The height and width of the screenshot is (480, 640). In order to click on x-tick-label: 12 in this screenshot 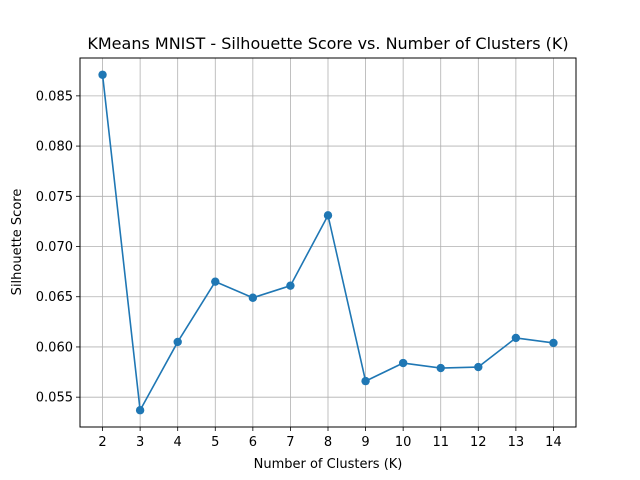, I will do `click(478, 442)`.